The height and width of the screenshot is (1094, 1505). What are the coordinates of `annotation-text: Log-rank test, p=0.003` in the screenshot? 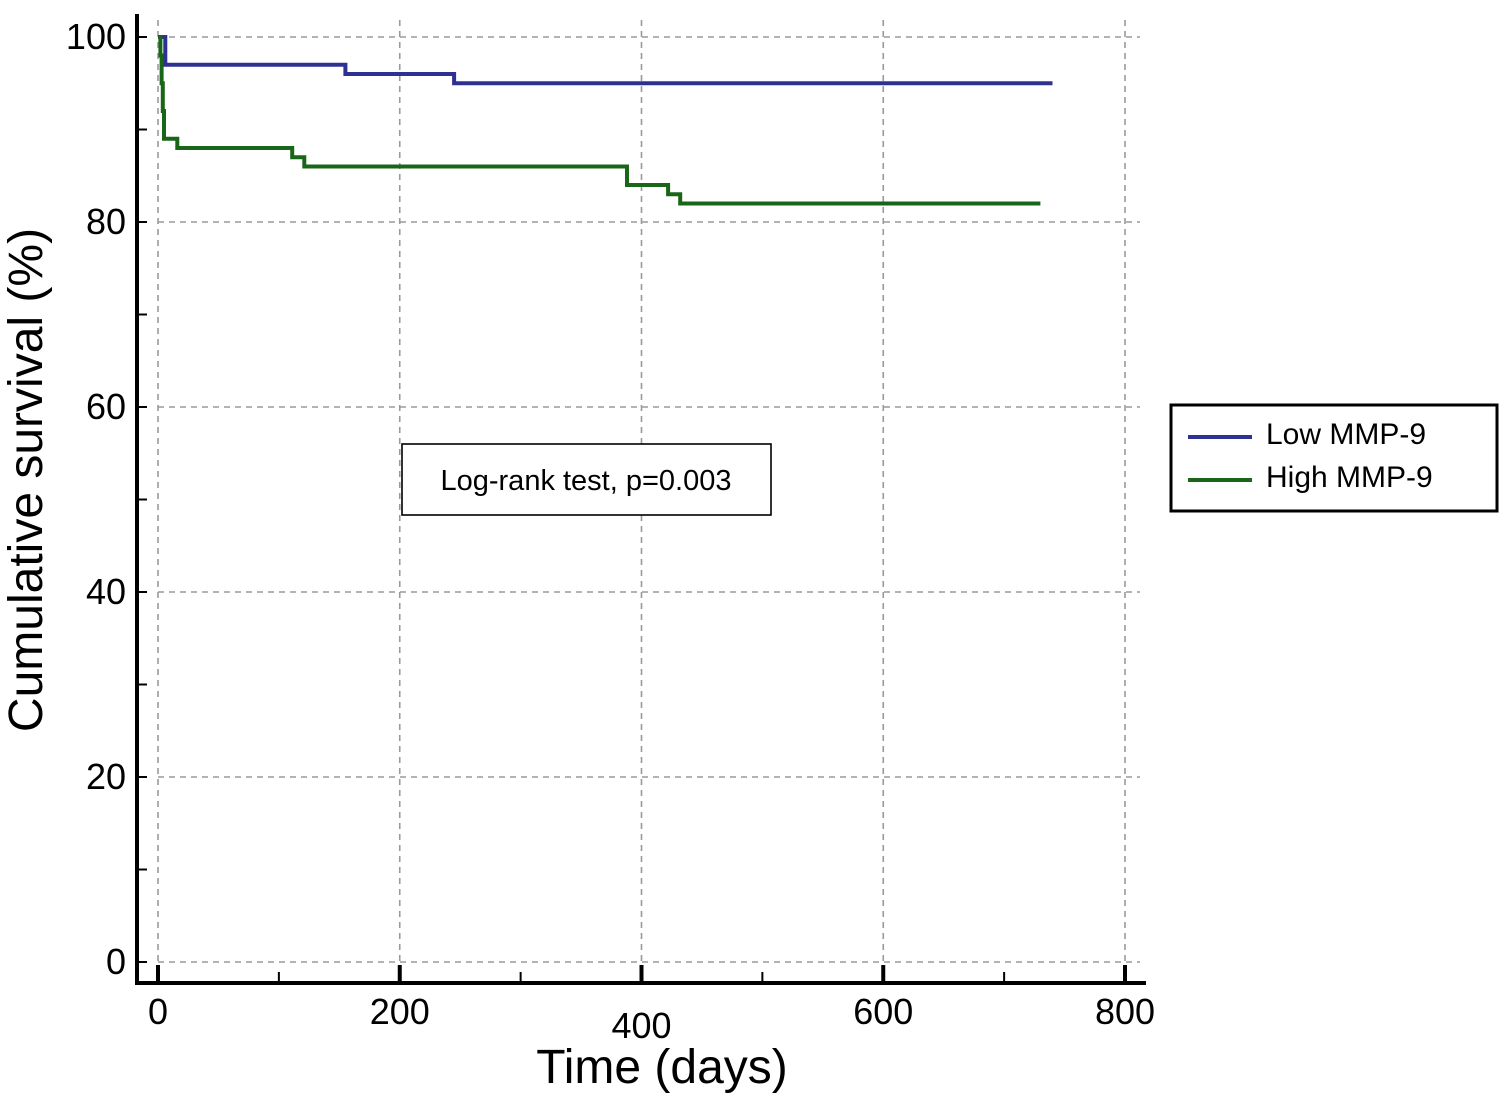 It's located at (585, 481).